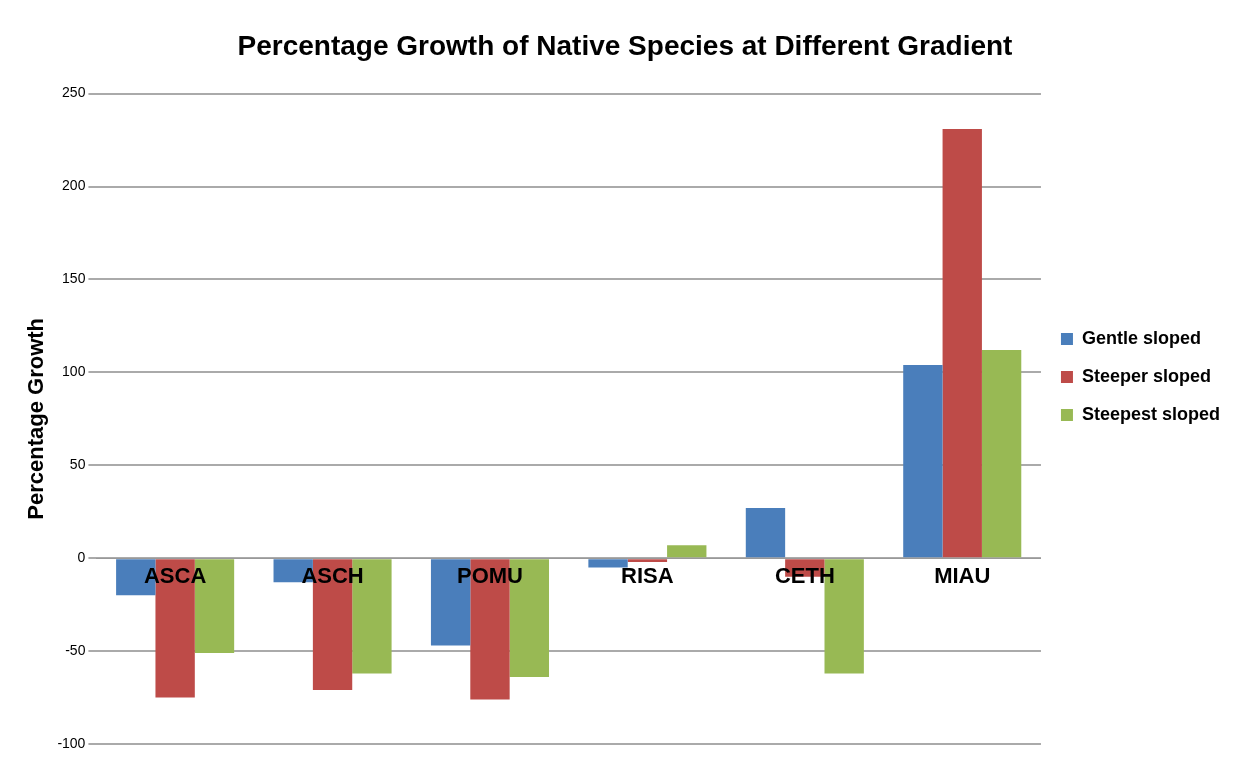  I want to click on x-tick-label: MIAU, so click(962, 576).